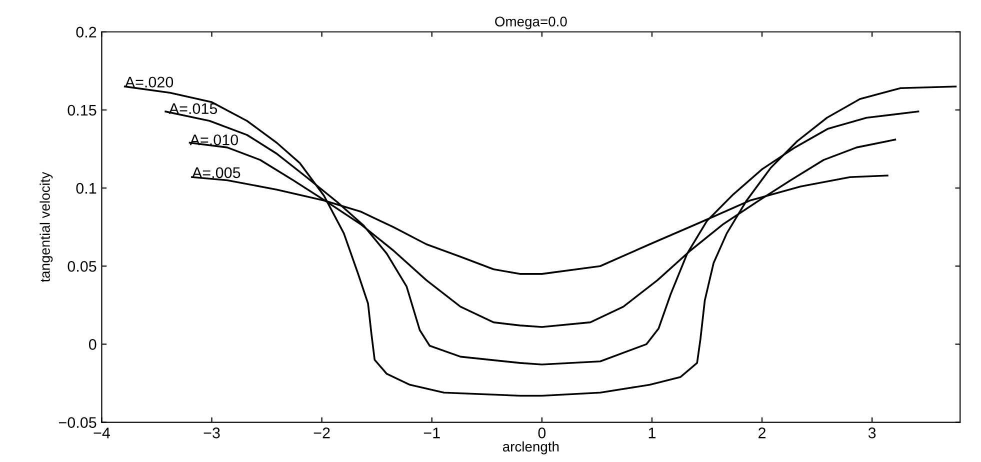  Describe the element at coordinates (652, 433) in the screenshot. I see `x-tick-label: 1` at that location.